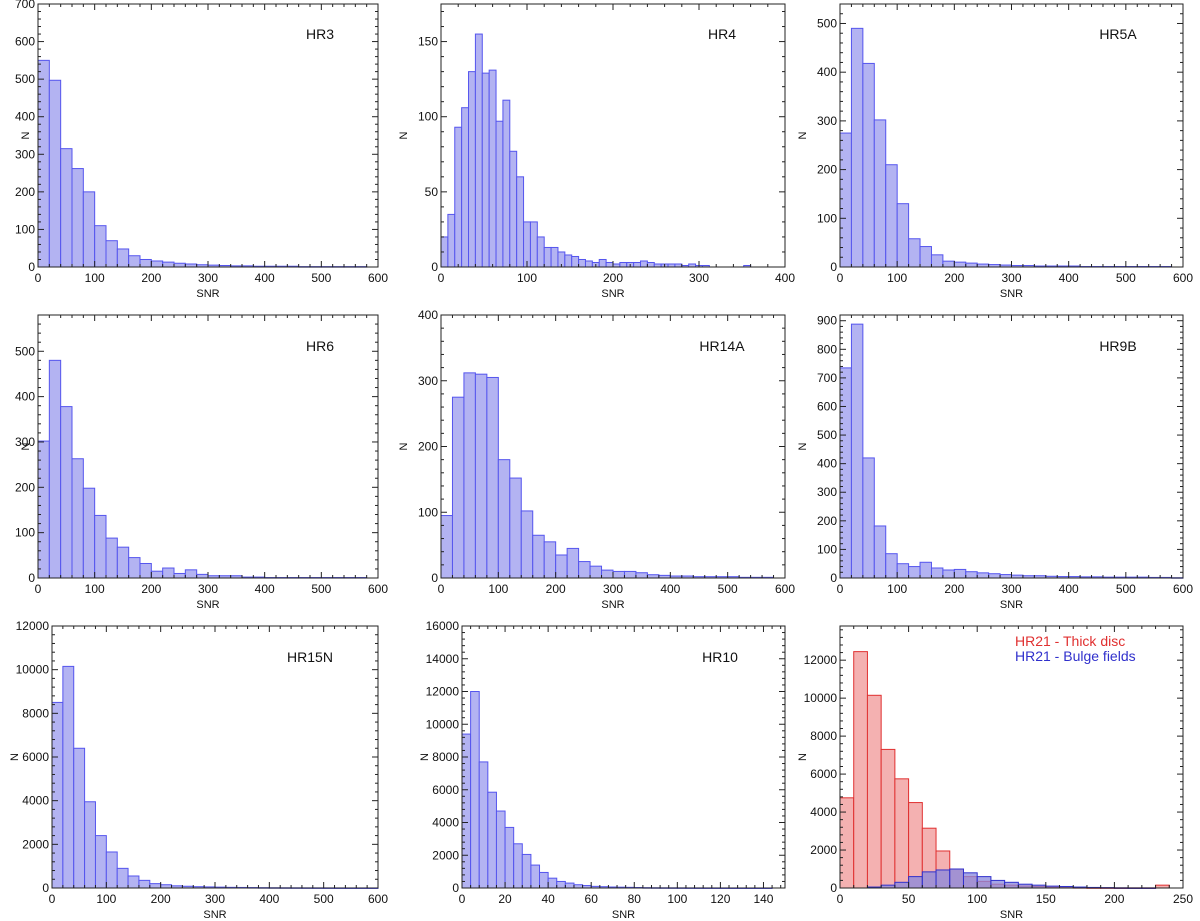 The image size is (1200, 921). What do you see at coordinates (1183, 278) in the screenshot?
I see `x-tick-label: 600` at bounding box center [1183, 278].